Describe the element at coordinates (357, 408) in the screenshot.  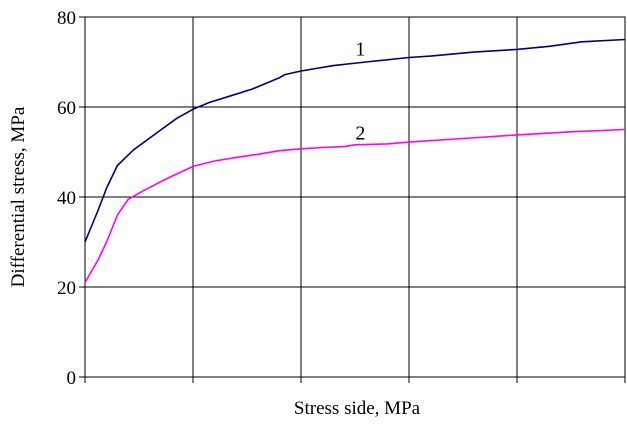
I see `x-axis-label: Stress side, MPa` at that location.